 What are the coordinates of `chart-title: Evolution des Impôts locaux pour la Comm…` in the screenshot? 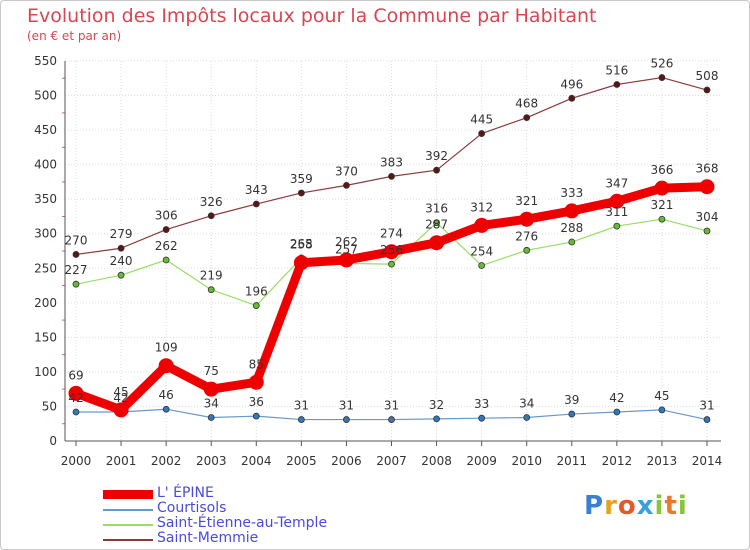 It's located at (312, 16).